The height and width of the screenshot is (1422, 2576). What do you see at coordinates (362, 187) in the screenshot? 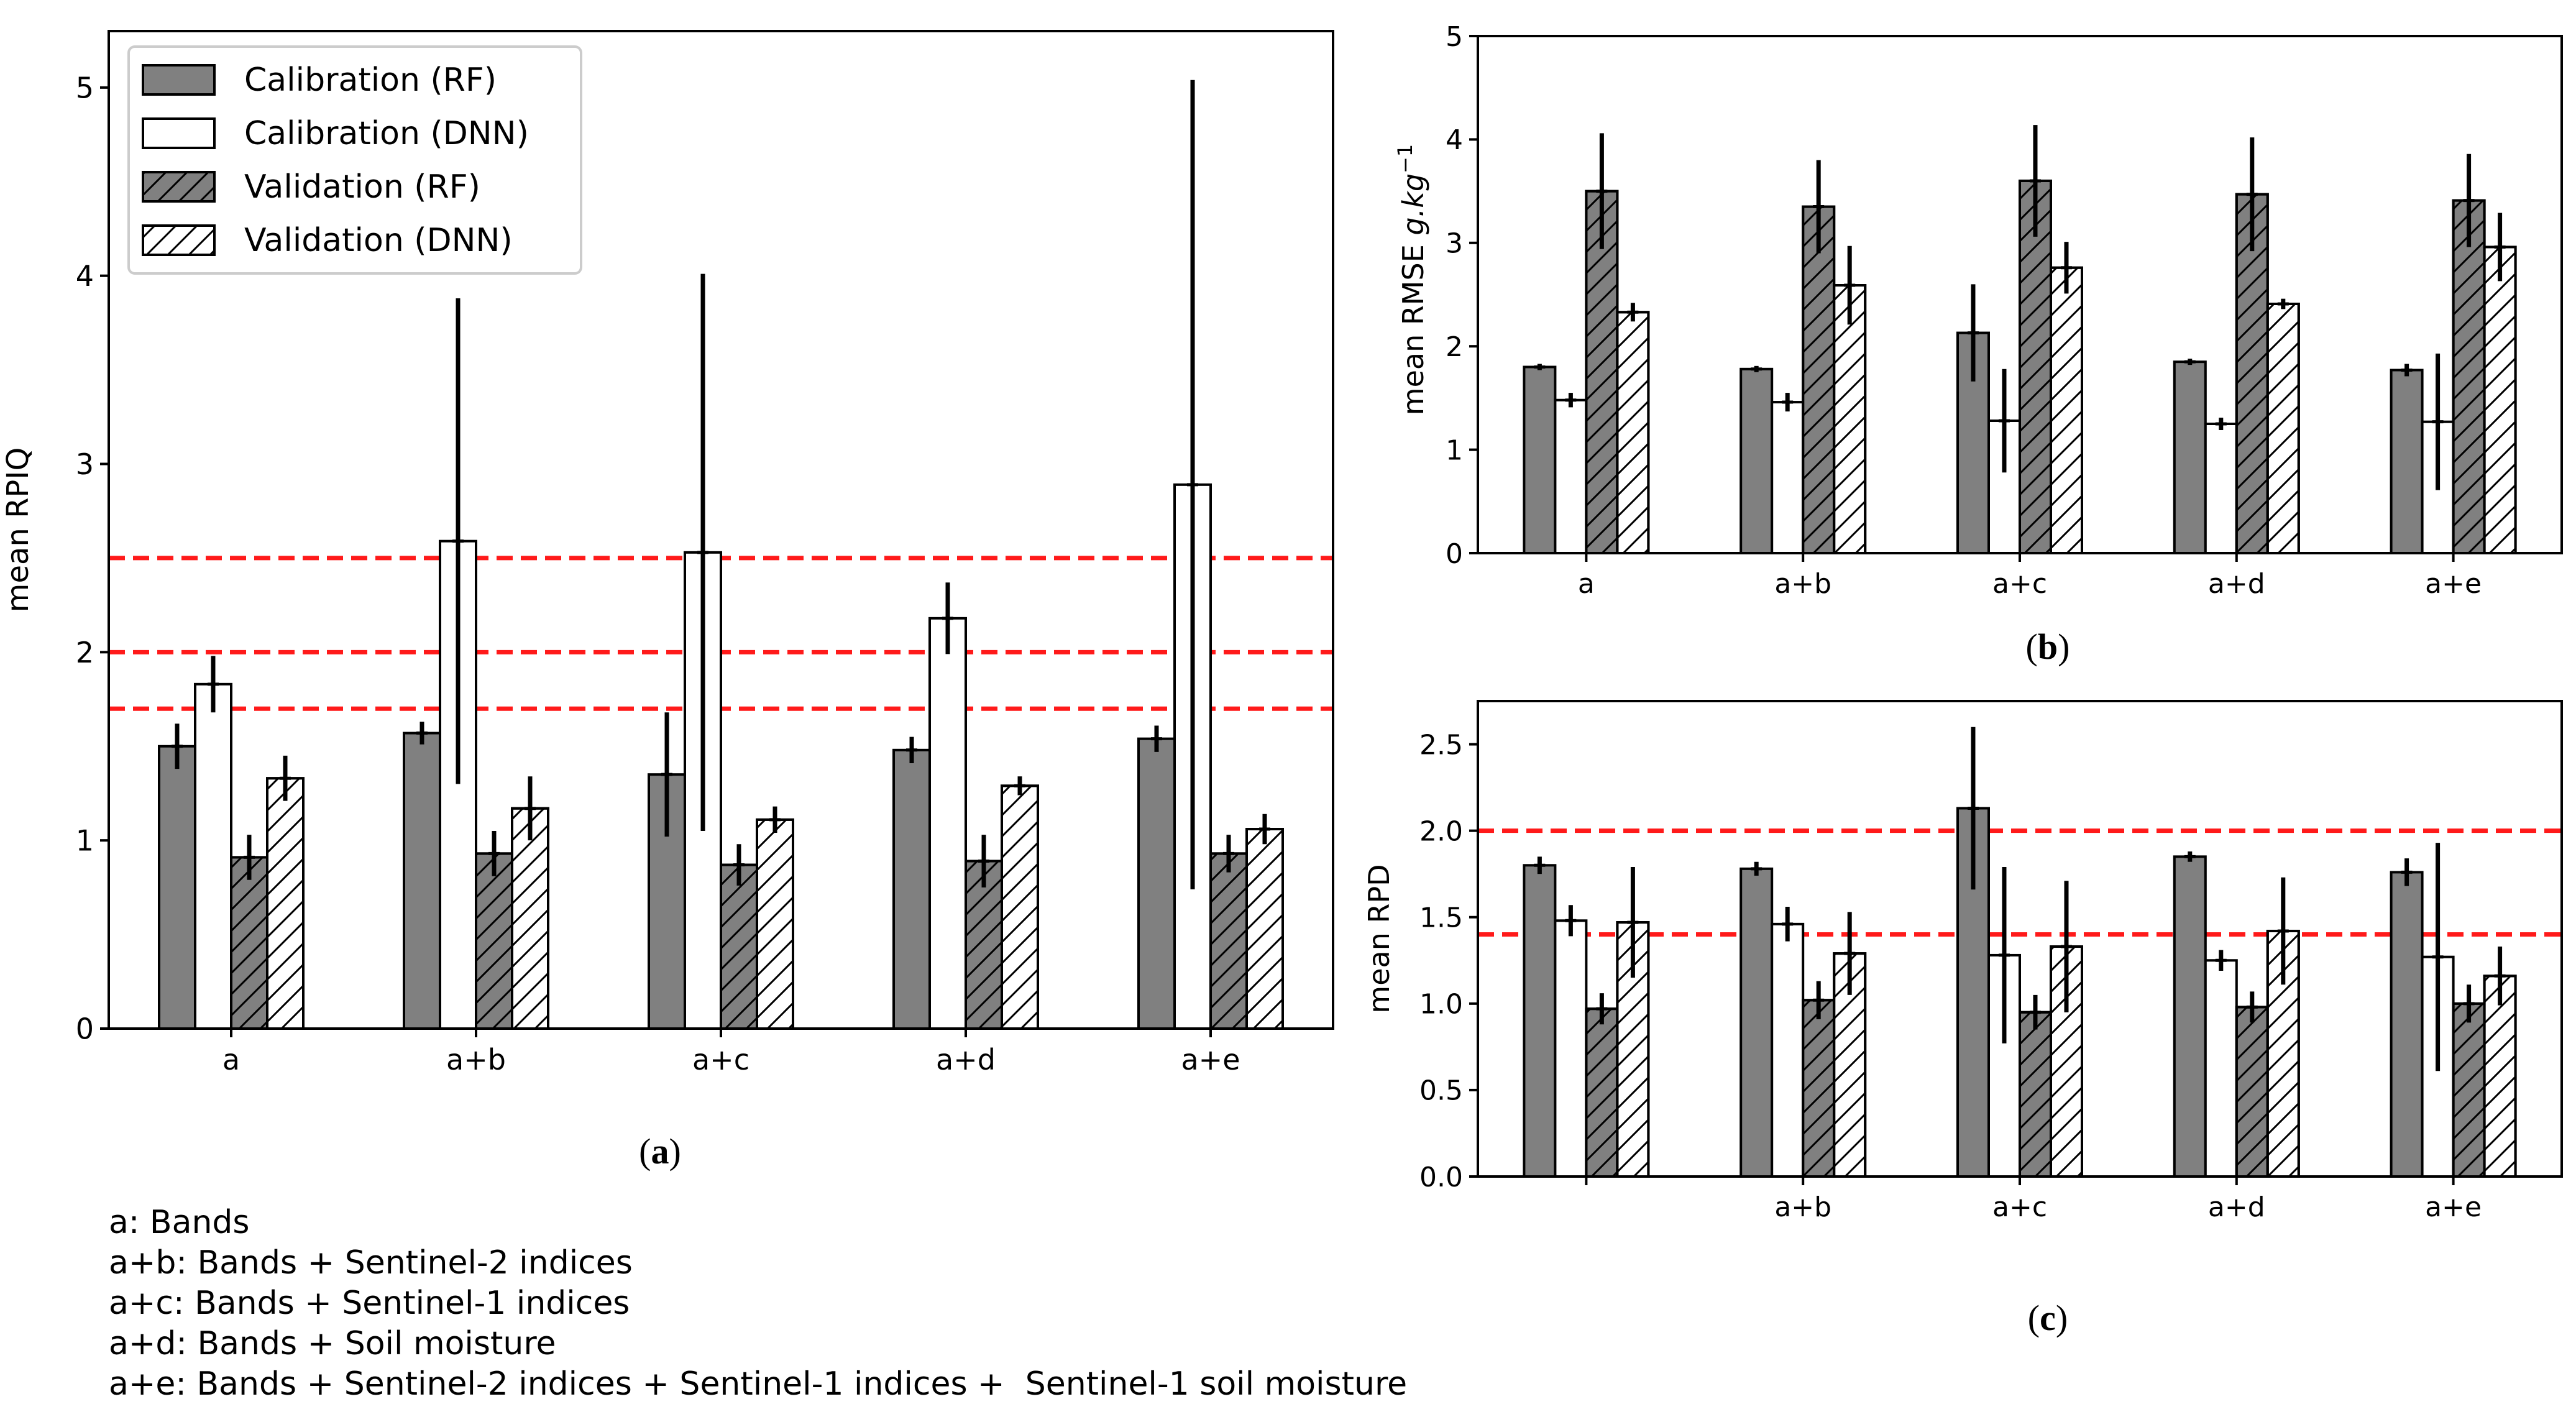
I see `legend-label-3: Validation (RF)` at bounding box center [362, 187].